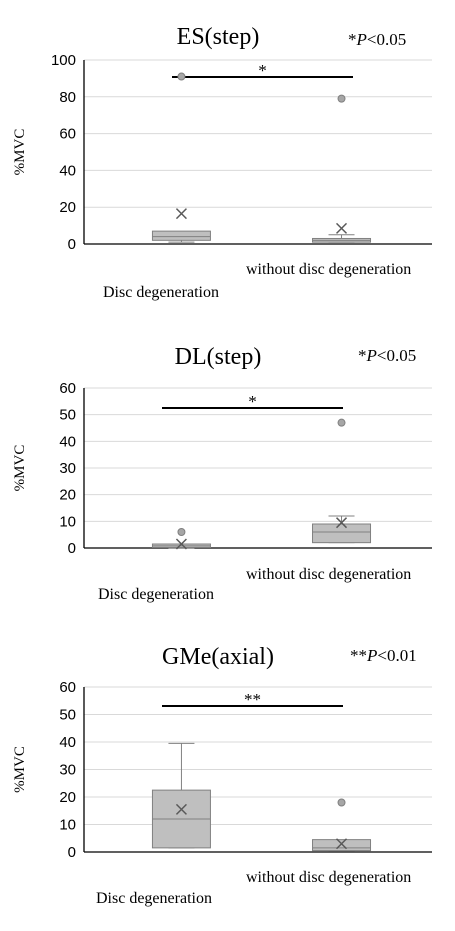 Image resolution: width=455 pixels, height=931 pixels. Describe the element at coordinates (383, 655) in the screenshot. I see `p-value-label: **P<0.01` at that location.